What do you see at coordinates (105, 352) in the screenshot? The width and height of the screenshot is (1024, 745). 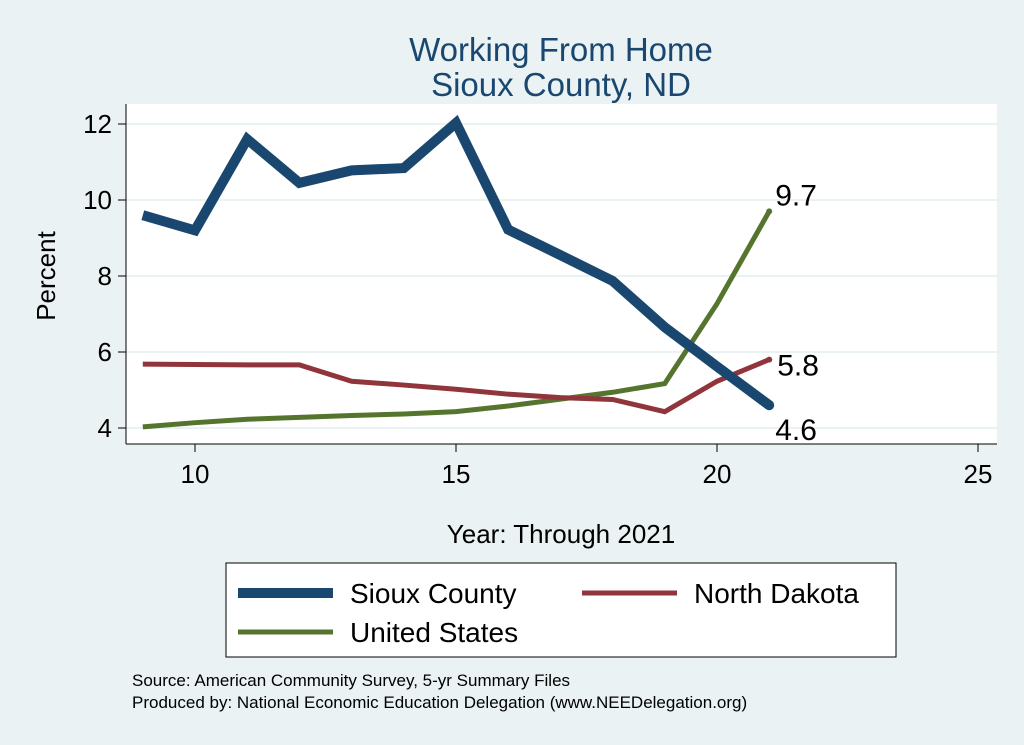 I see `y-tick-label-6: 6` at bounding box center [105, 352].